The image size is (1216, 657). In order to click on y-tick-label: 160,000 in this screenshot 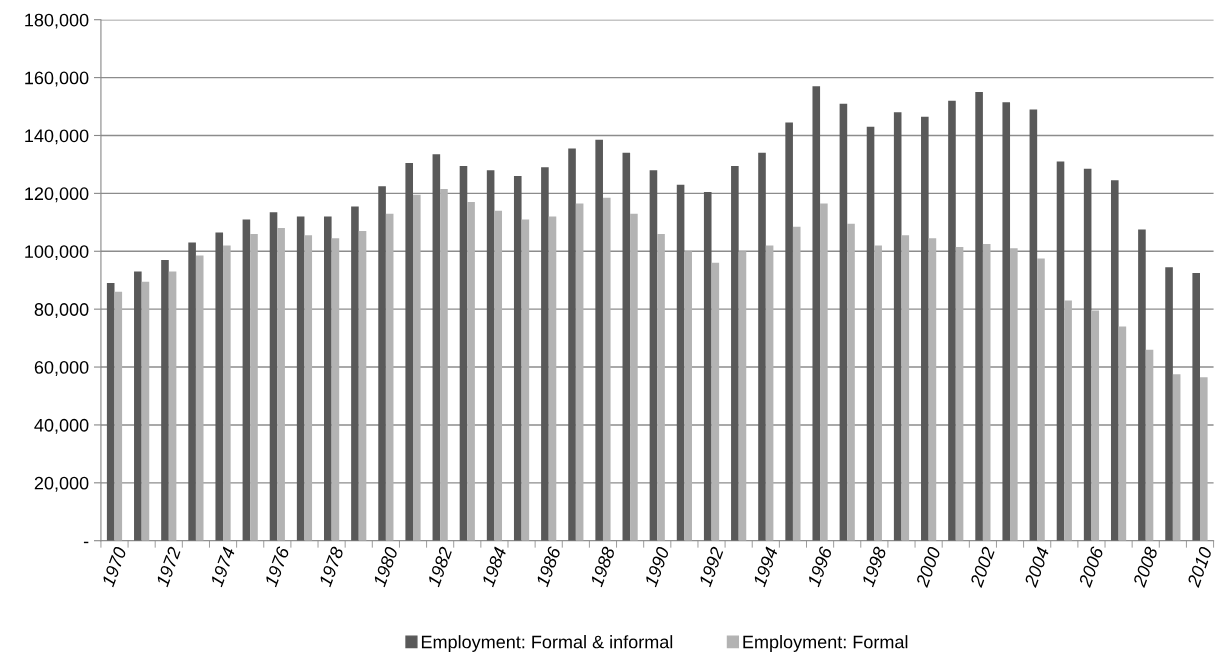, I will do `click(57, 79)`.